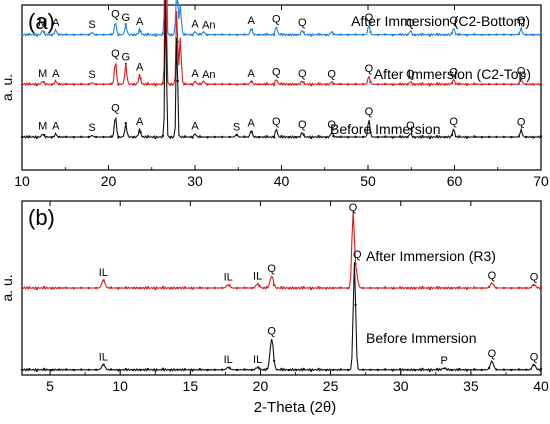  Describe the element at coordinates (295, 407) in the screenshot. I see `x-axis-label: 2-Theta (2θ)` at that location.